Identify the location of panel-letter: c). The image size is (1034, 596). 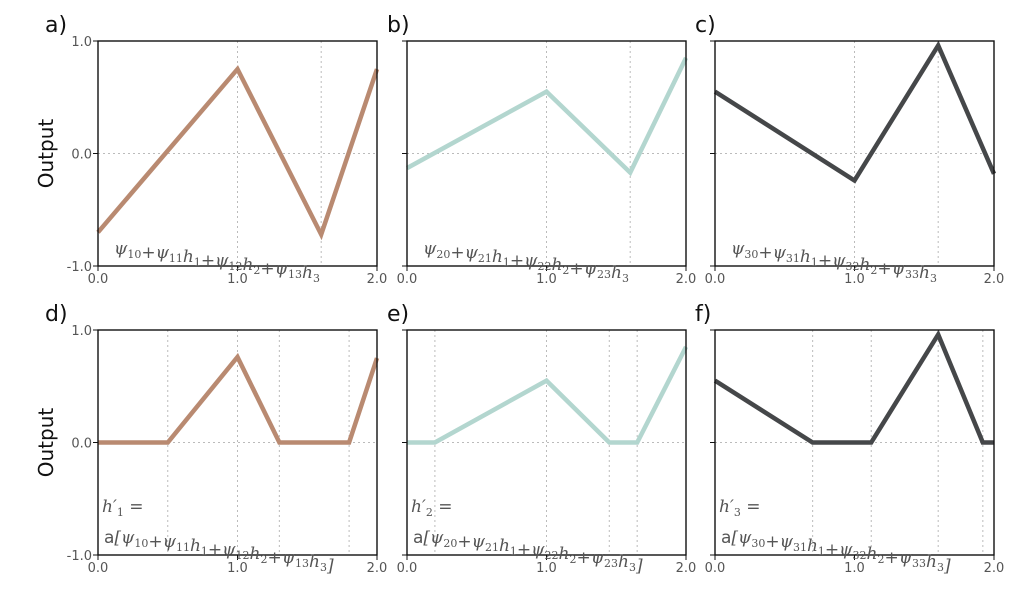
(705, 25).